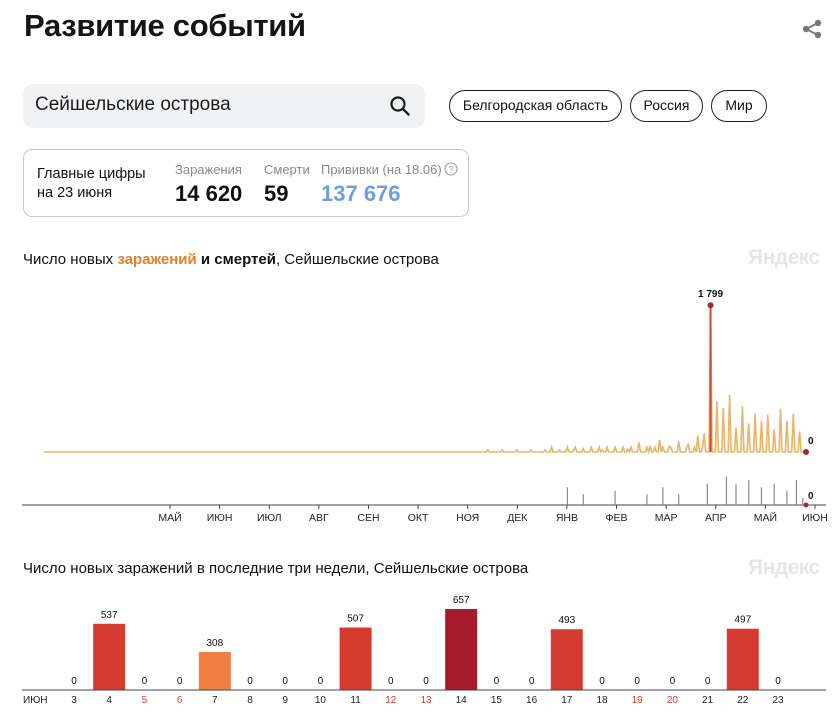 The image size is (840, 716). What do you see at coordinates (638, 700) in the screenshot?
I see `day-label: 19` at bounding box center [638, 700].